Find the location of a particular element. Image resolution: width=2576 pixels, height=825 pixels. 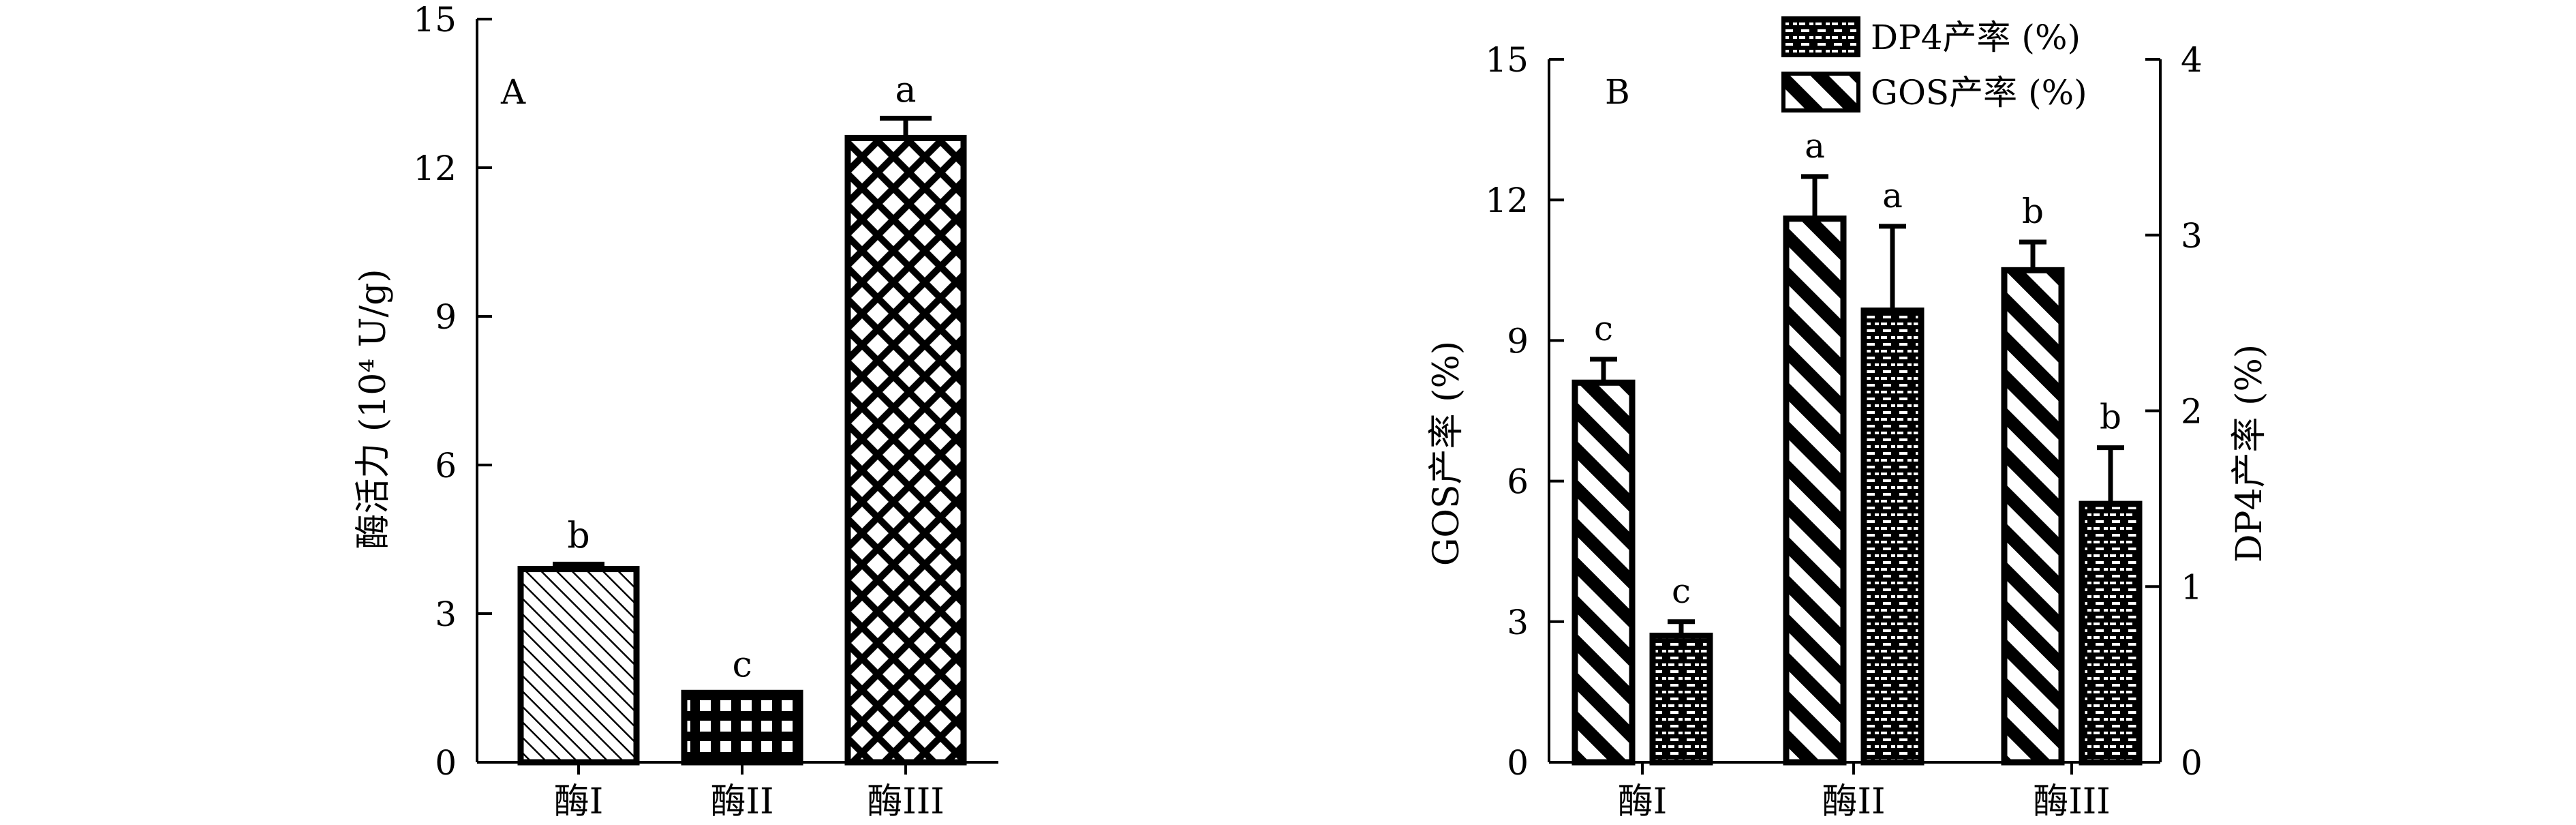

y-tick-label-15: 15 is located at coordinates (435, 20).